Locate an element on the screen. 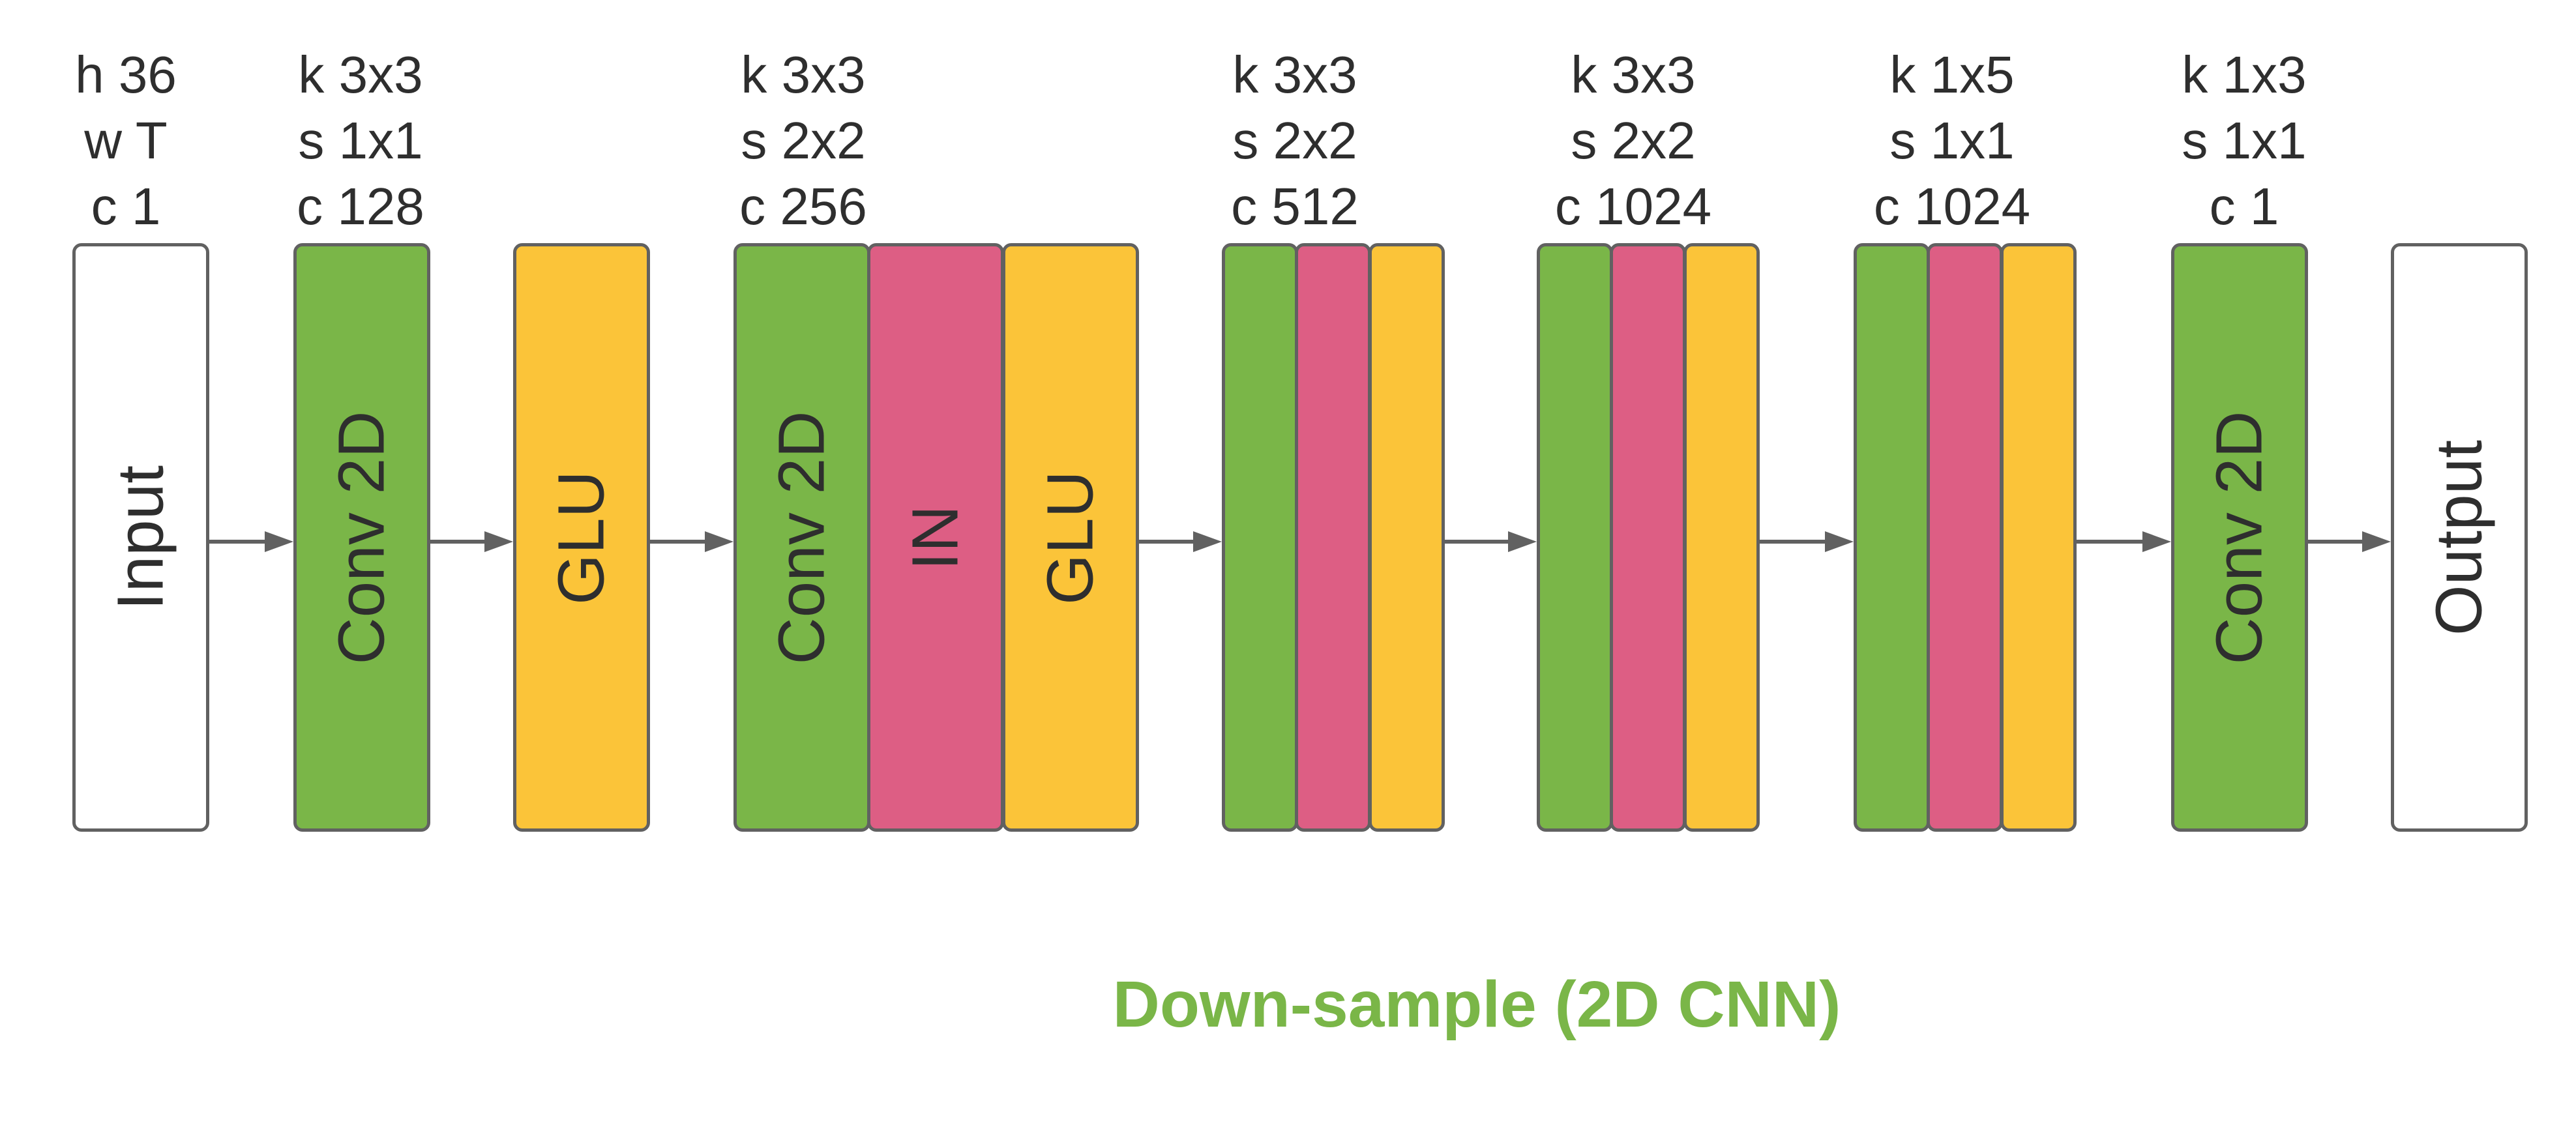  conv-out-label: Conv 2D is located at coordinates (2239, 537).